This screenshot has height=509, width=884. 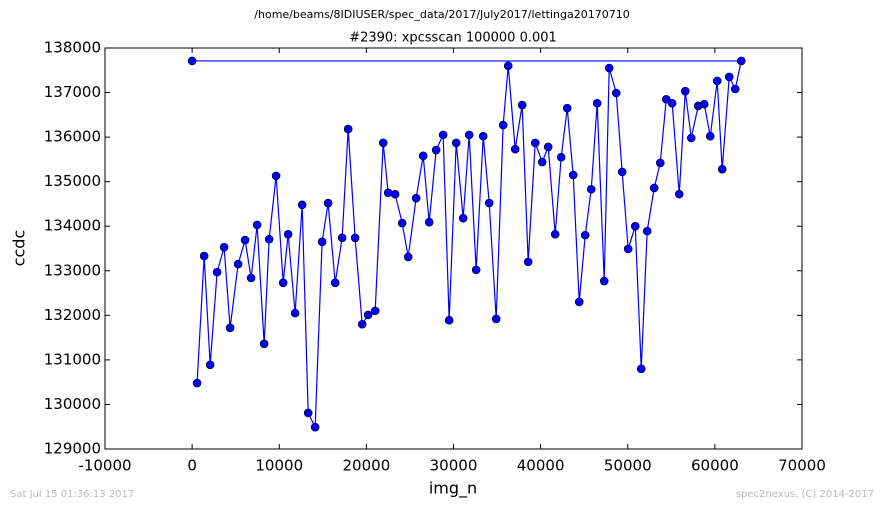 I want to click on y-tick-label: 138000, so click(x=72, y=48).